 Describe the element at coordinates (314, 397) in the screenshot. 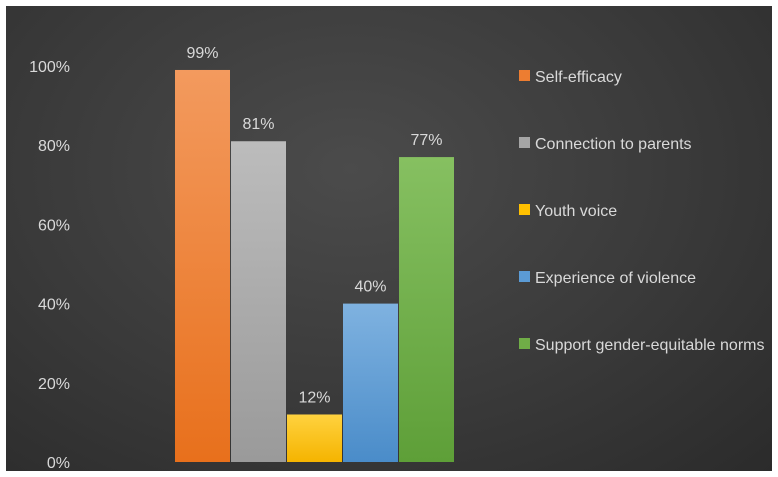

I see `data-label: 12%` at that location.